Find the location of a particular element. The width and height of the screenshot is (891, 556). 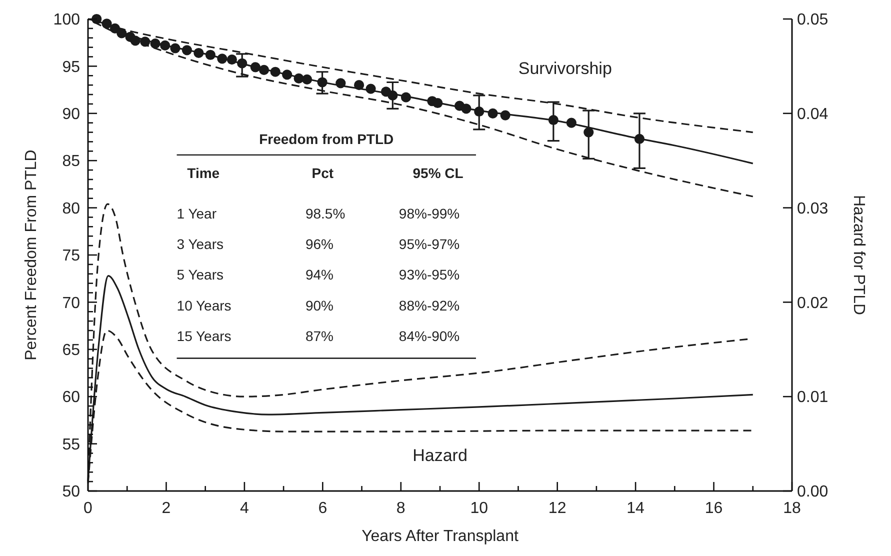

annotation: 94% is located at coordinates (319, 274).